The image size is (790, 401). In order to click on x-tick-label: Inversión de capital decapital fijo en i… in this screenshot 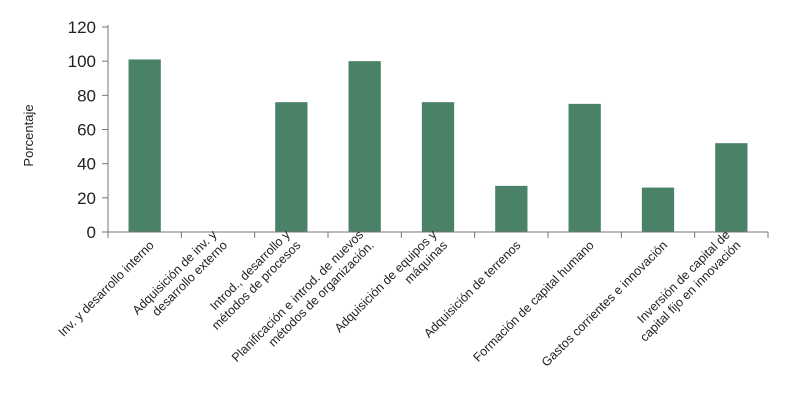, I will do `click(685, 286)`.